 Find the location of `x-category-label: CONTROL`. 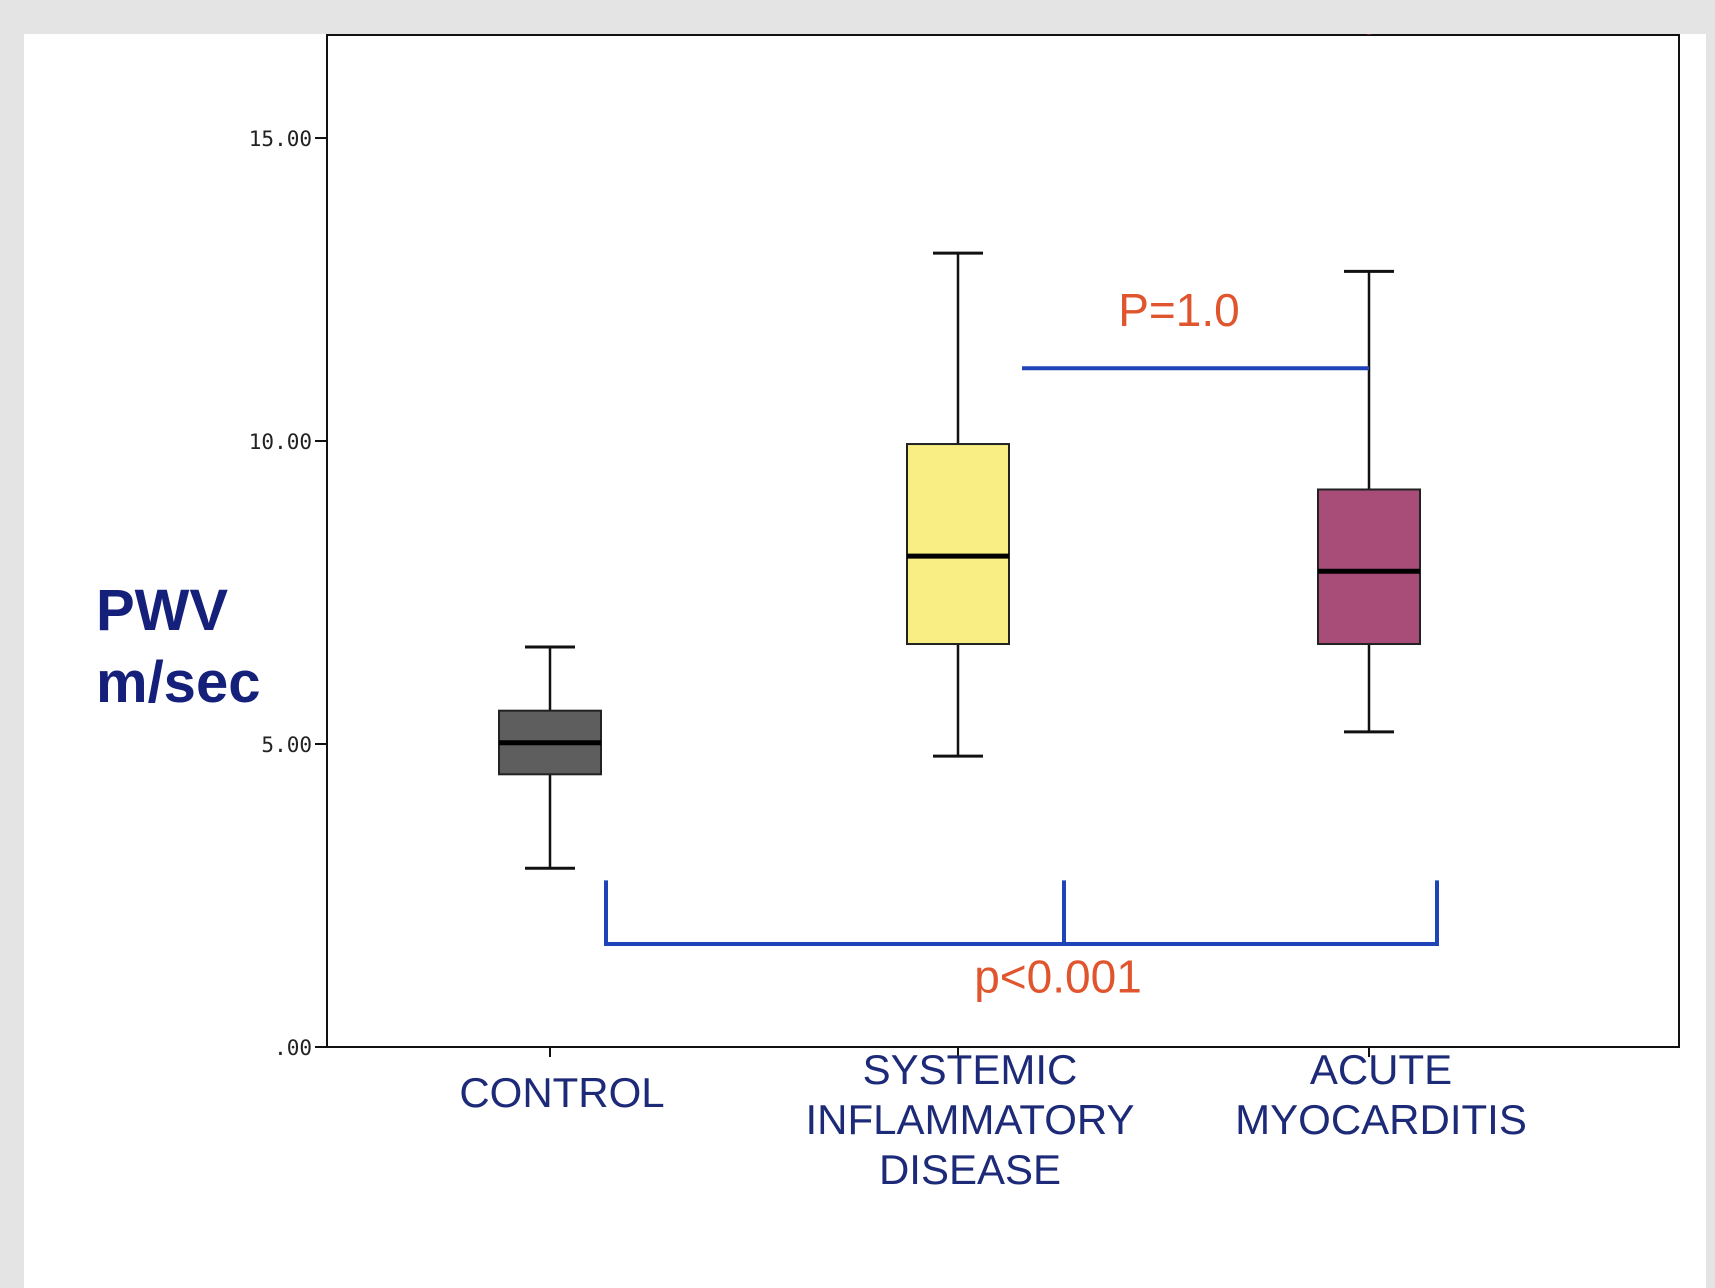

x-category-label: CONTROL is located at coordinates (561, 1092).